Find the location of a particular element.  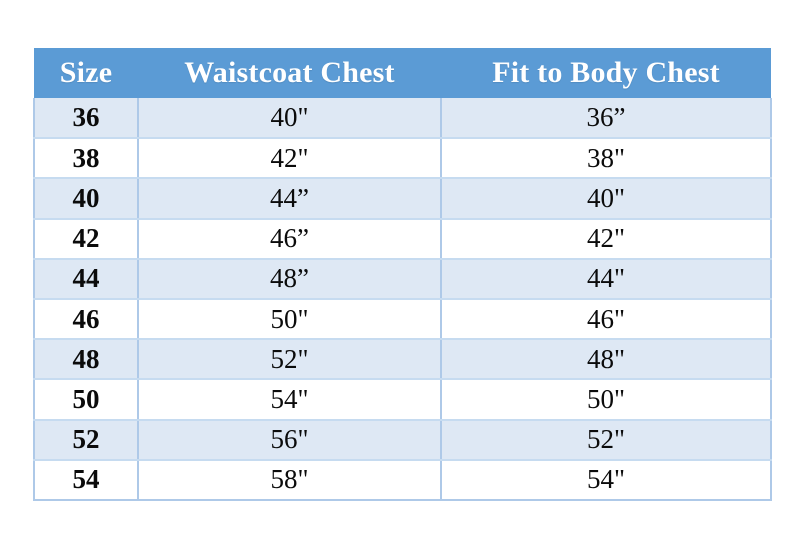

cell-fit-to-body-chest: 46" is located at coordinates (606, 319).